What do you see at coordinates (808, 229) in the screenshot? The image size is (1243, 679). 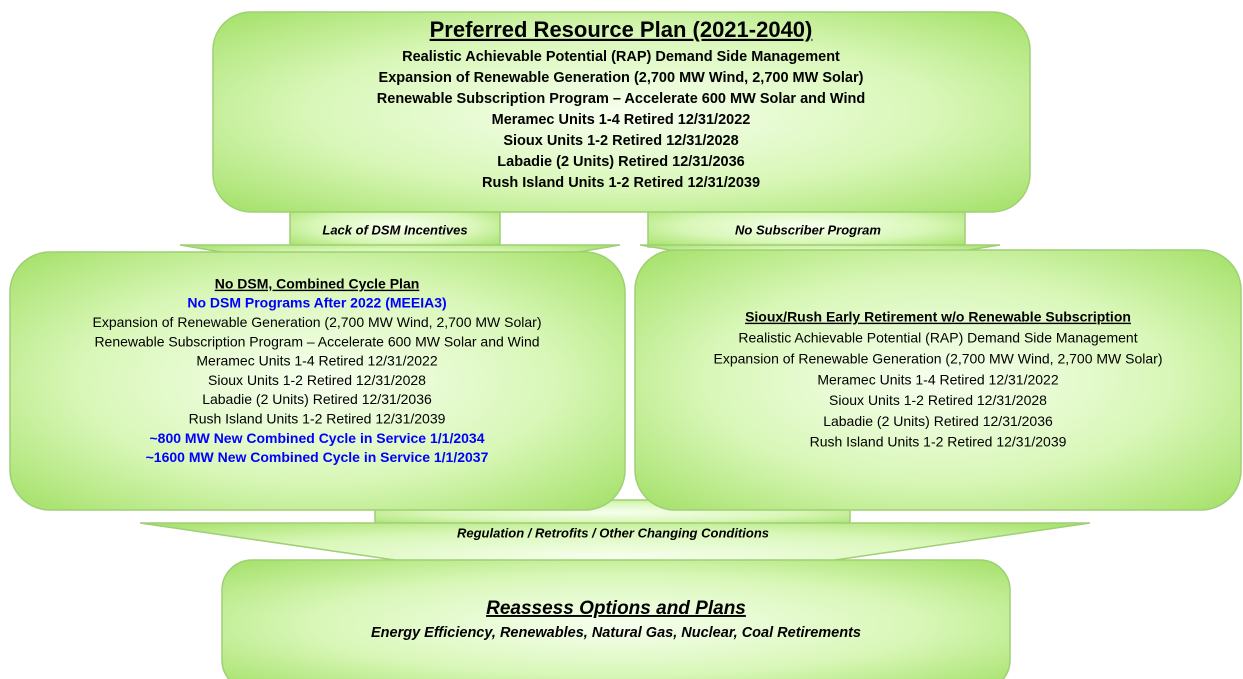 I see `edge-label: No Subscriber Program` at bounding box center [808, 229].